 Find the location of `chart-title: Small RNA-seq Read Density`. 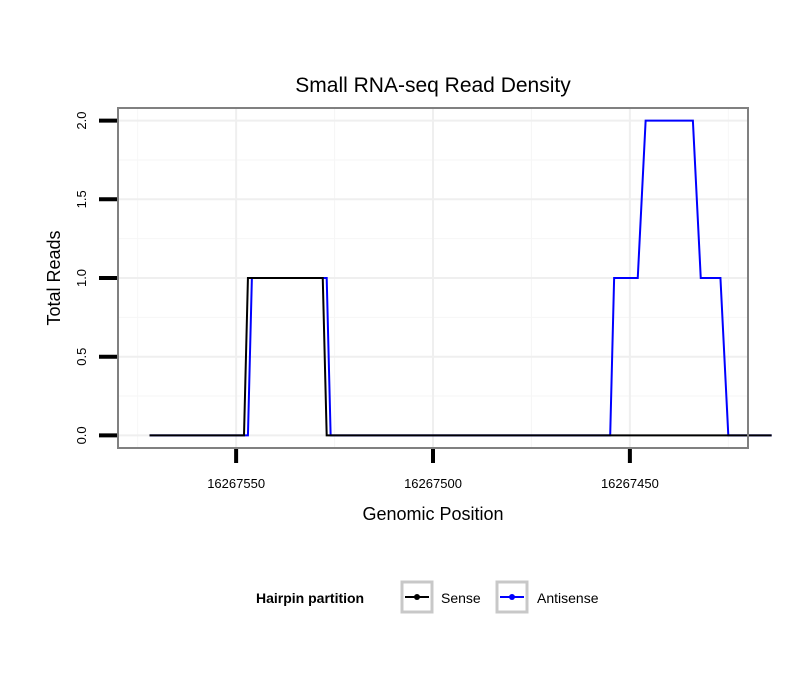

chart-title: Small RNA-seq Read Density is located at coordinates (433, 85).